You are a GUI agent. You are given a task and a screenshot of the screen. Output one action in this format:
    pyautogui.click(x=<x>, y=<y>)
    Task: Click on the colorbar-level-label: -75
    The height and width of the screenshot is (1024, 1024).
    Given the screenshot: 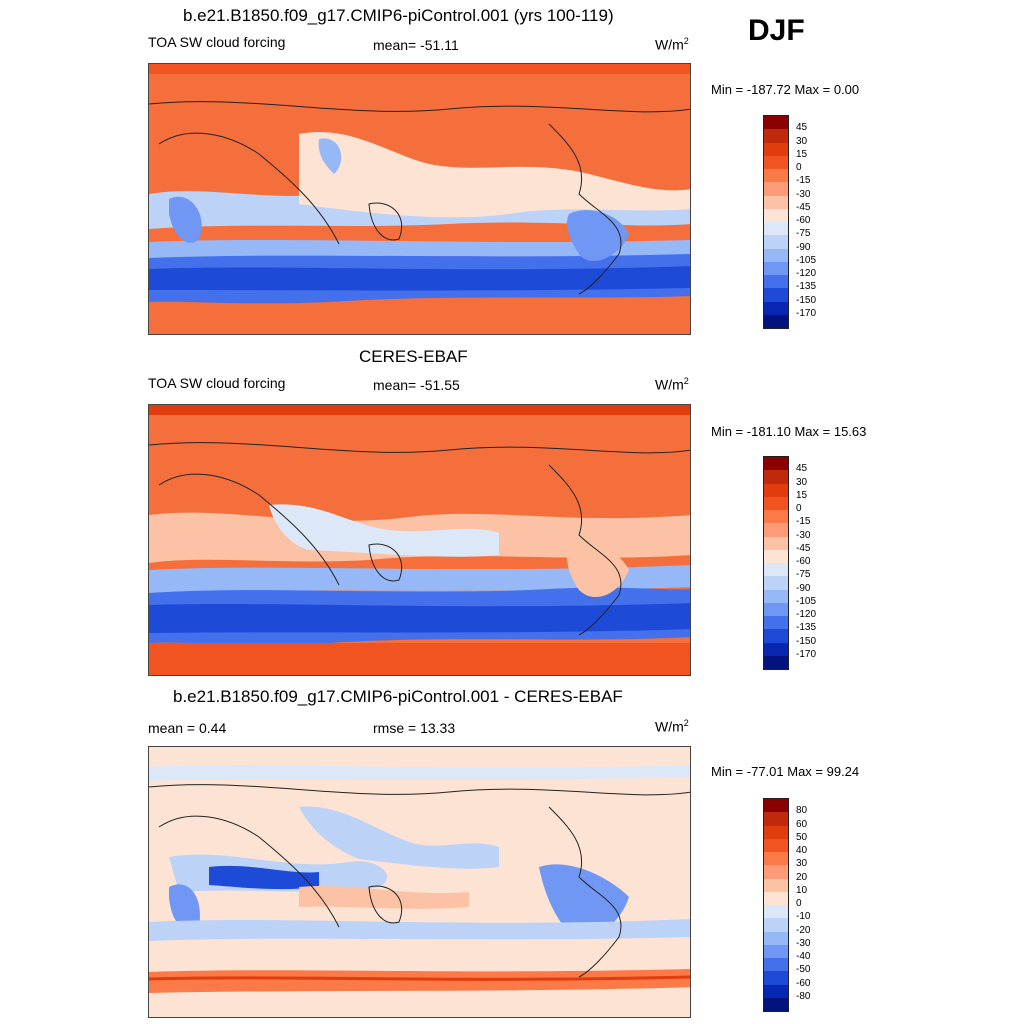 What is the action you would take?
    pyautogui.click(x=803, y=234)
    